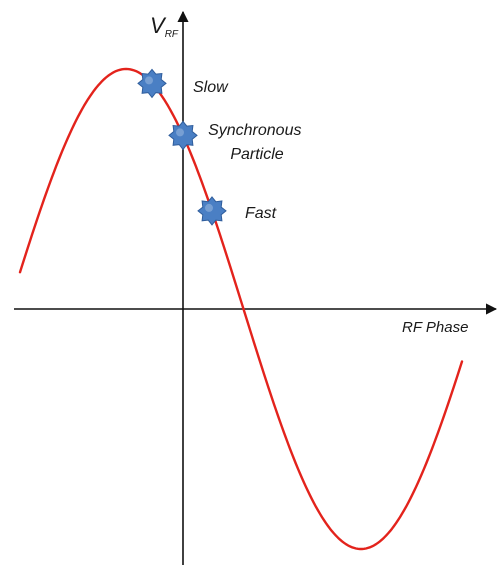 The width and height of the screenshot is (504, 582). Describe the element at coordinates (257, 142) in the screenshot. I see `synchronous-particle-label: Synchronous Particle` at that location.